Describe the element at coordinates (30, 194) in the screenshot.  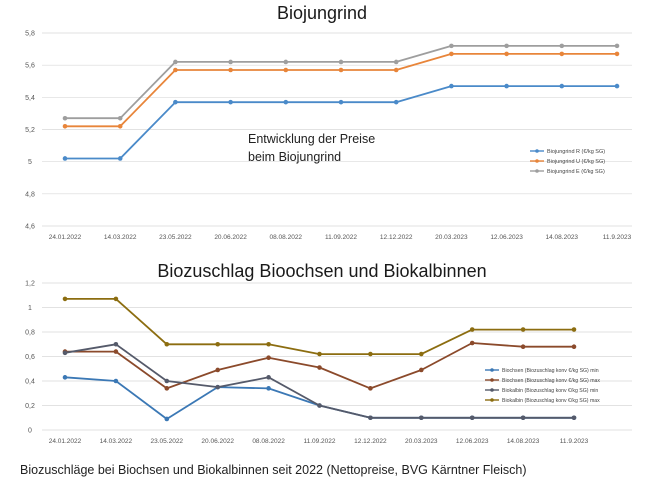
I see `y-tick-label: 4,8` at that location.